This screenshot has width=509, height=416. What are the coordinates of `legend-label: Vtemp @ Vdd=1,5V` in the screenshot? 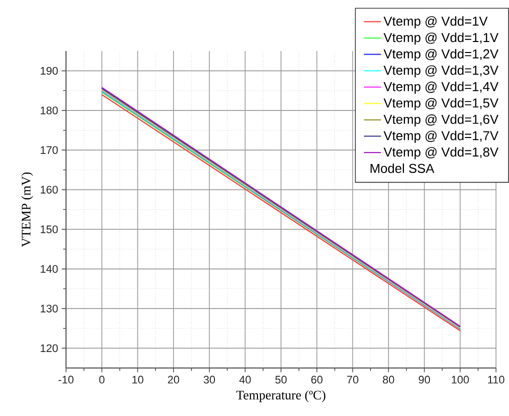 It's located at (441, 104).